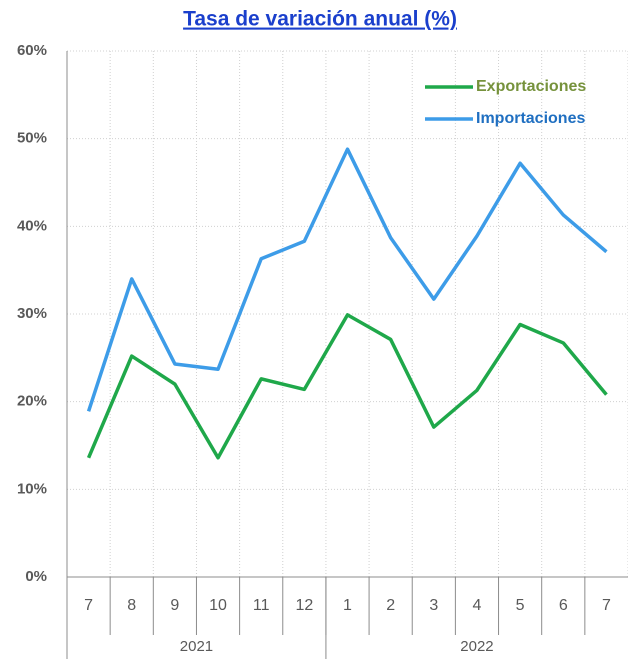 The image size is (628, 659). What do you see at coordinates (261, 605) in the screenshot?
I see `x-tick-label: 11` at bounding box center [261, 605].